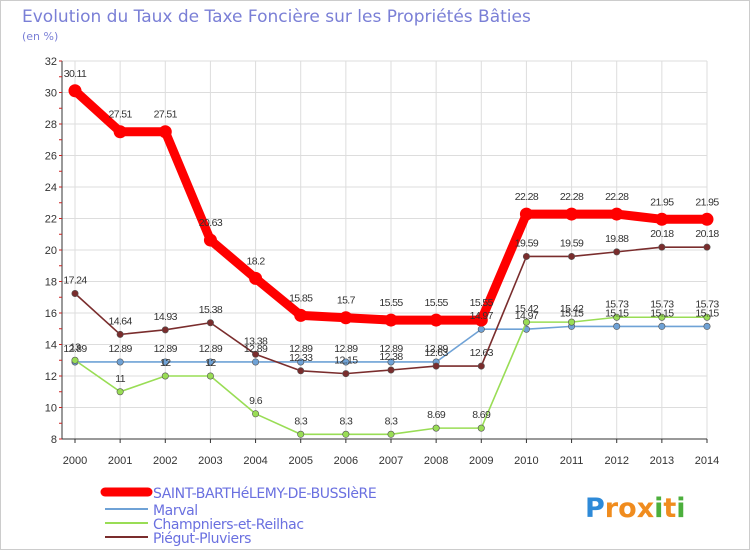  What do you see at coordinates (526, 461) in the screenshot?
I see `x-tick-label: 2010` at bounding box center [526, 461].